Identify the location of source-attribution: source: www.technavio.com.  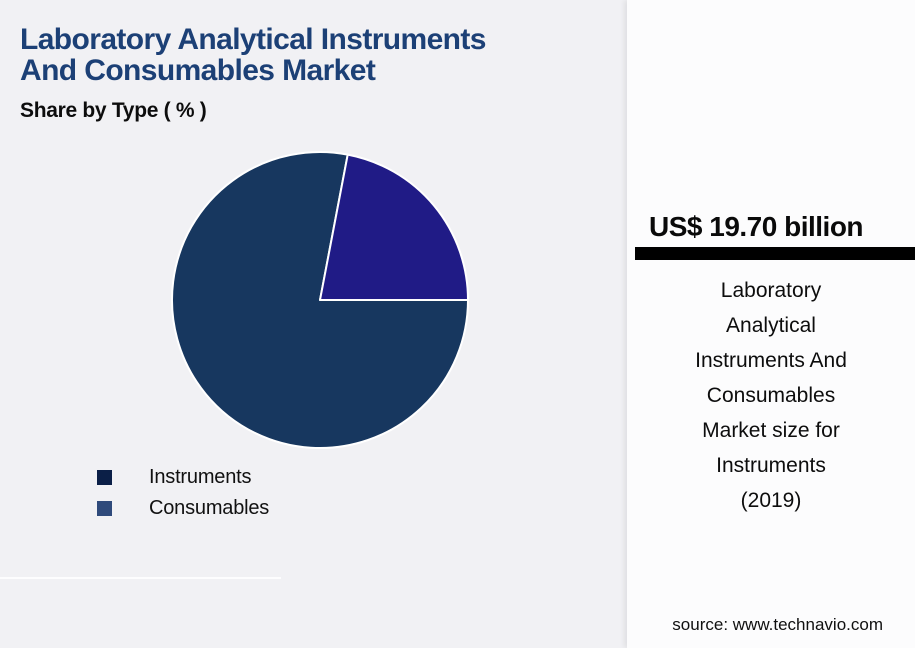
(777, 624).